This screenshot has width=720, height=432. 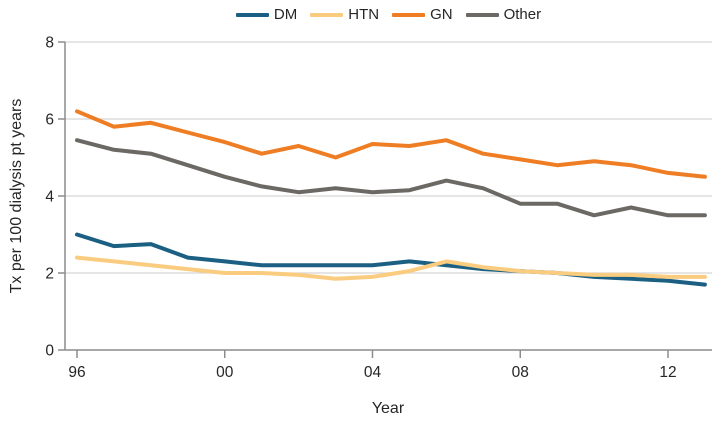 I want to click on y-tick-label: 8, so click(x=49, y=43).